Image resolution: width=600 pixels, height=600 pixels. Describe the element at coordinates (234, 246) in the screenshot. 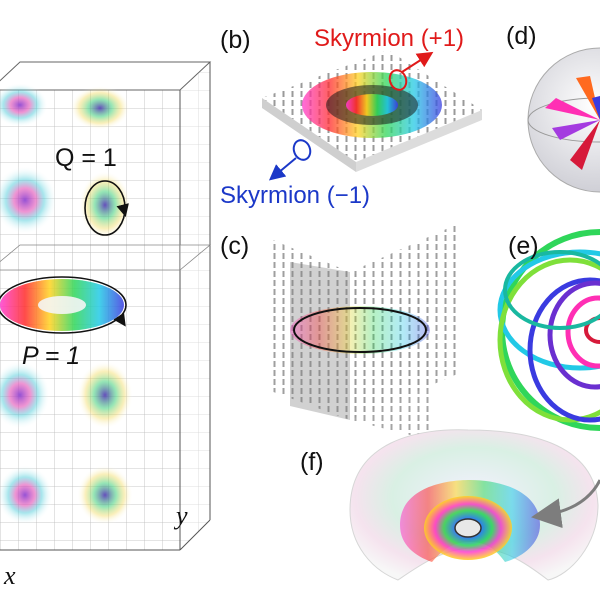

I see `panel-c-tag: (c)` at that location.